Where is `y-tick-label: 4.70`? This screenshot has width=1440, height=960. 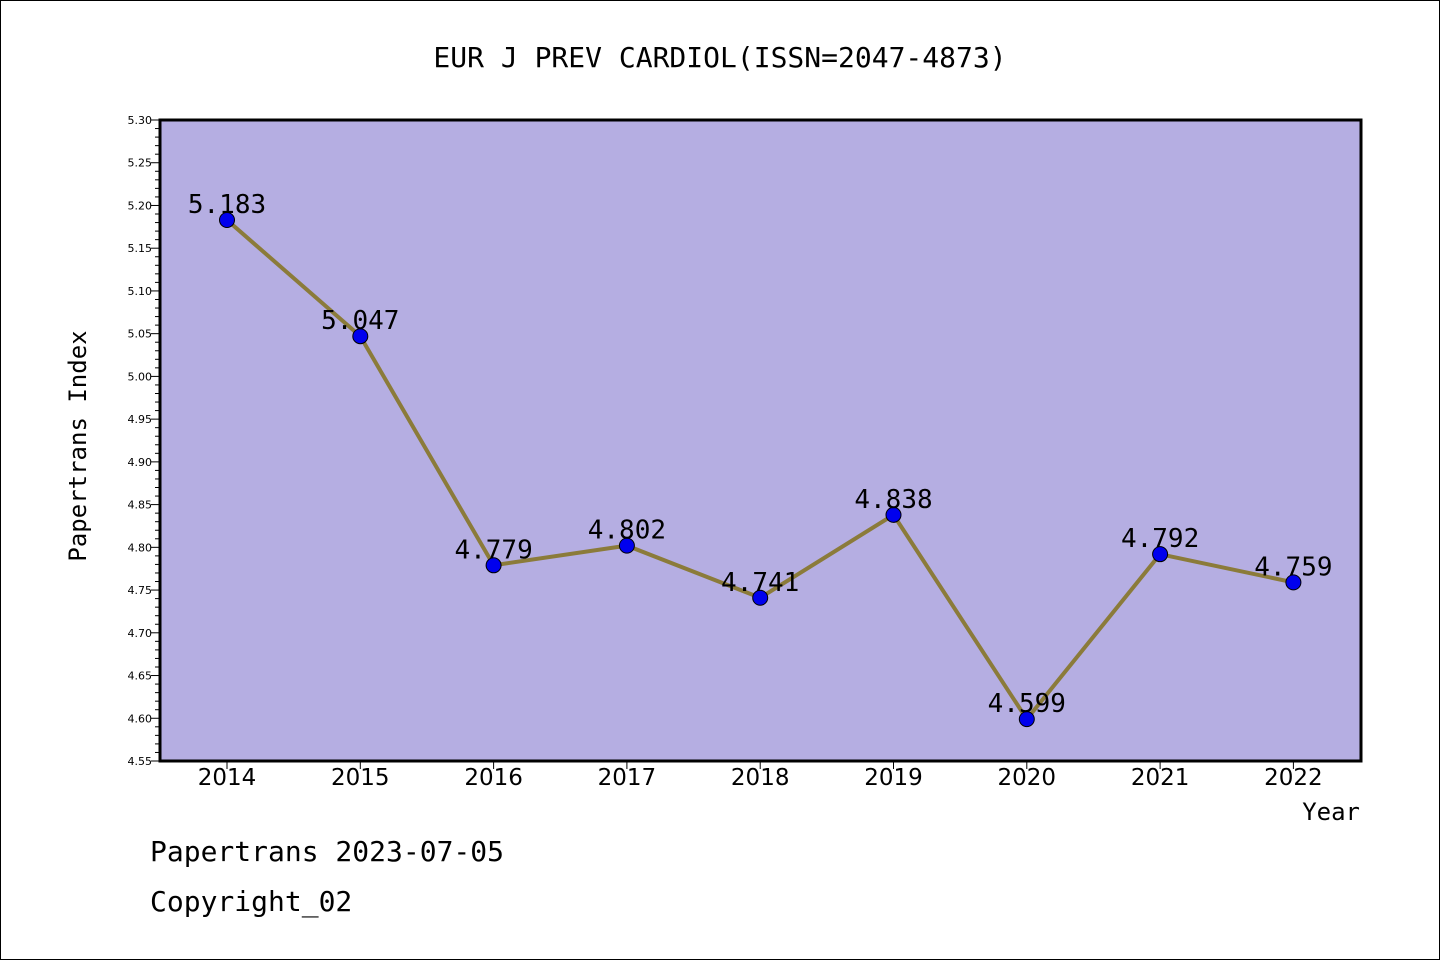
y-tick-label: 4.70 is located at coordinates (140, 633).